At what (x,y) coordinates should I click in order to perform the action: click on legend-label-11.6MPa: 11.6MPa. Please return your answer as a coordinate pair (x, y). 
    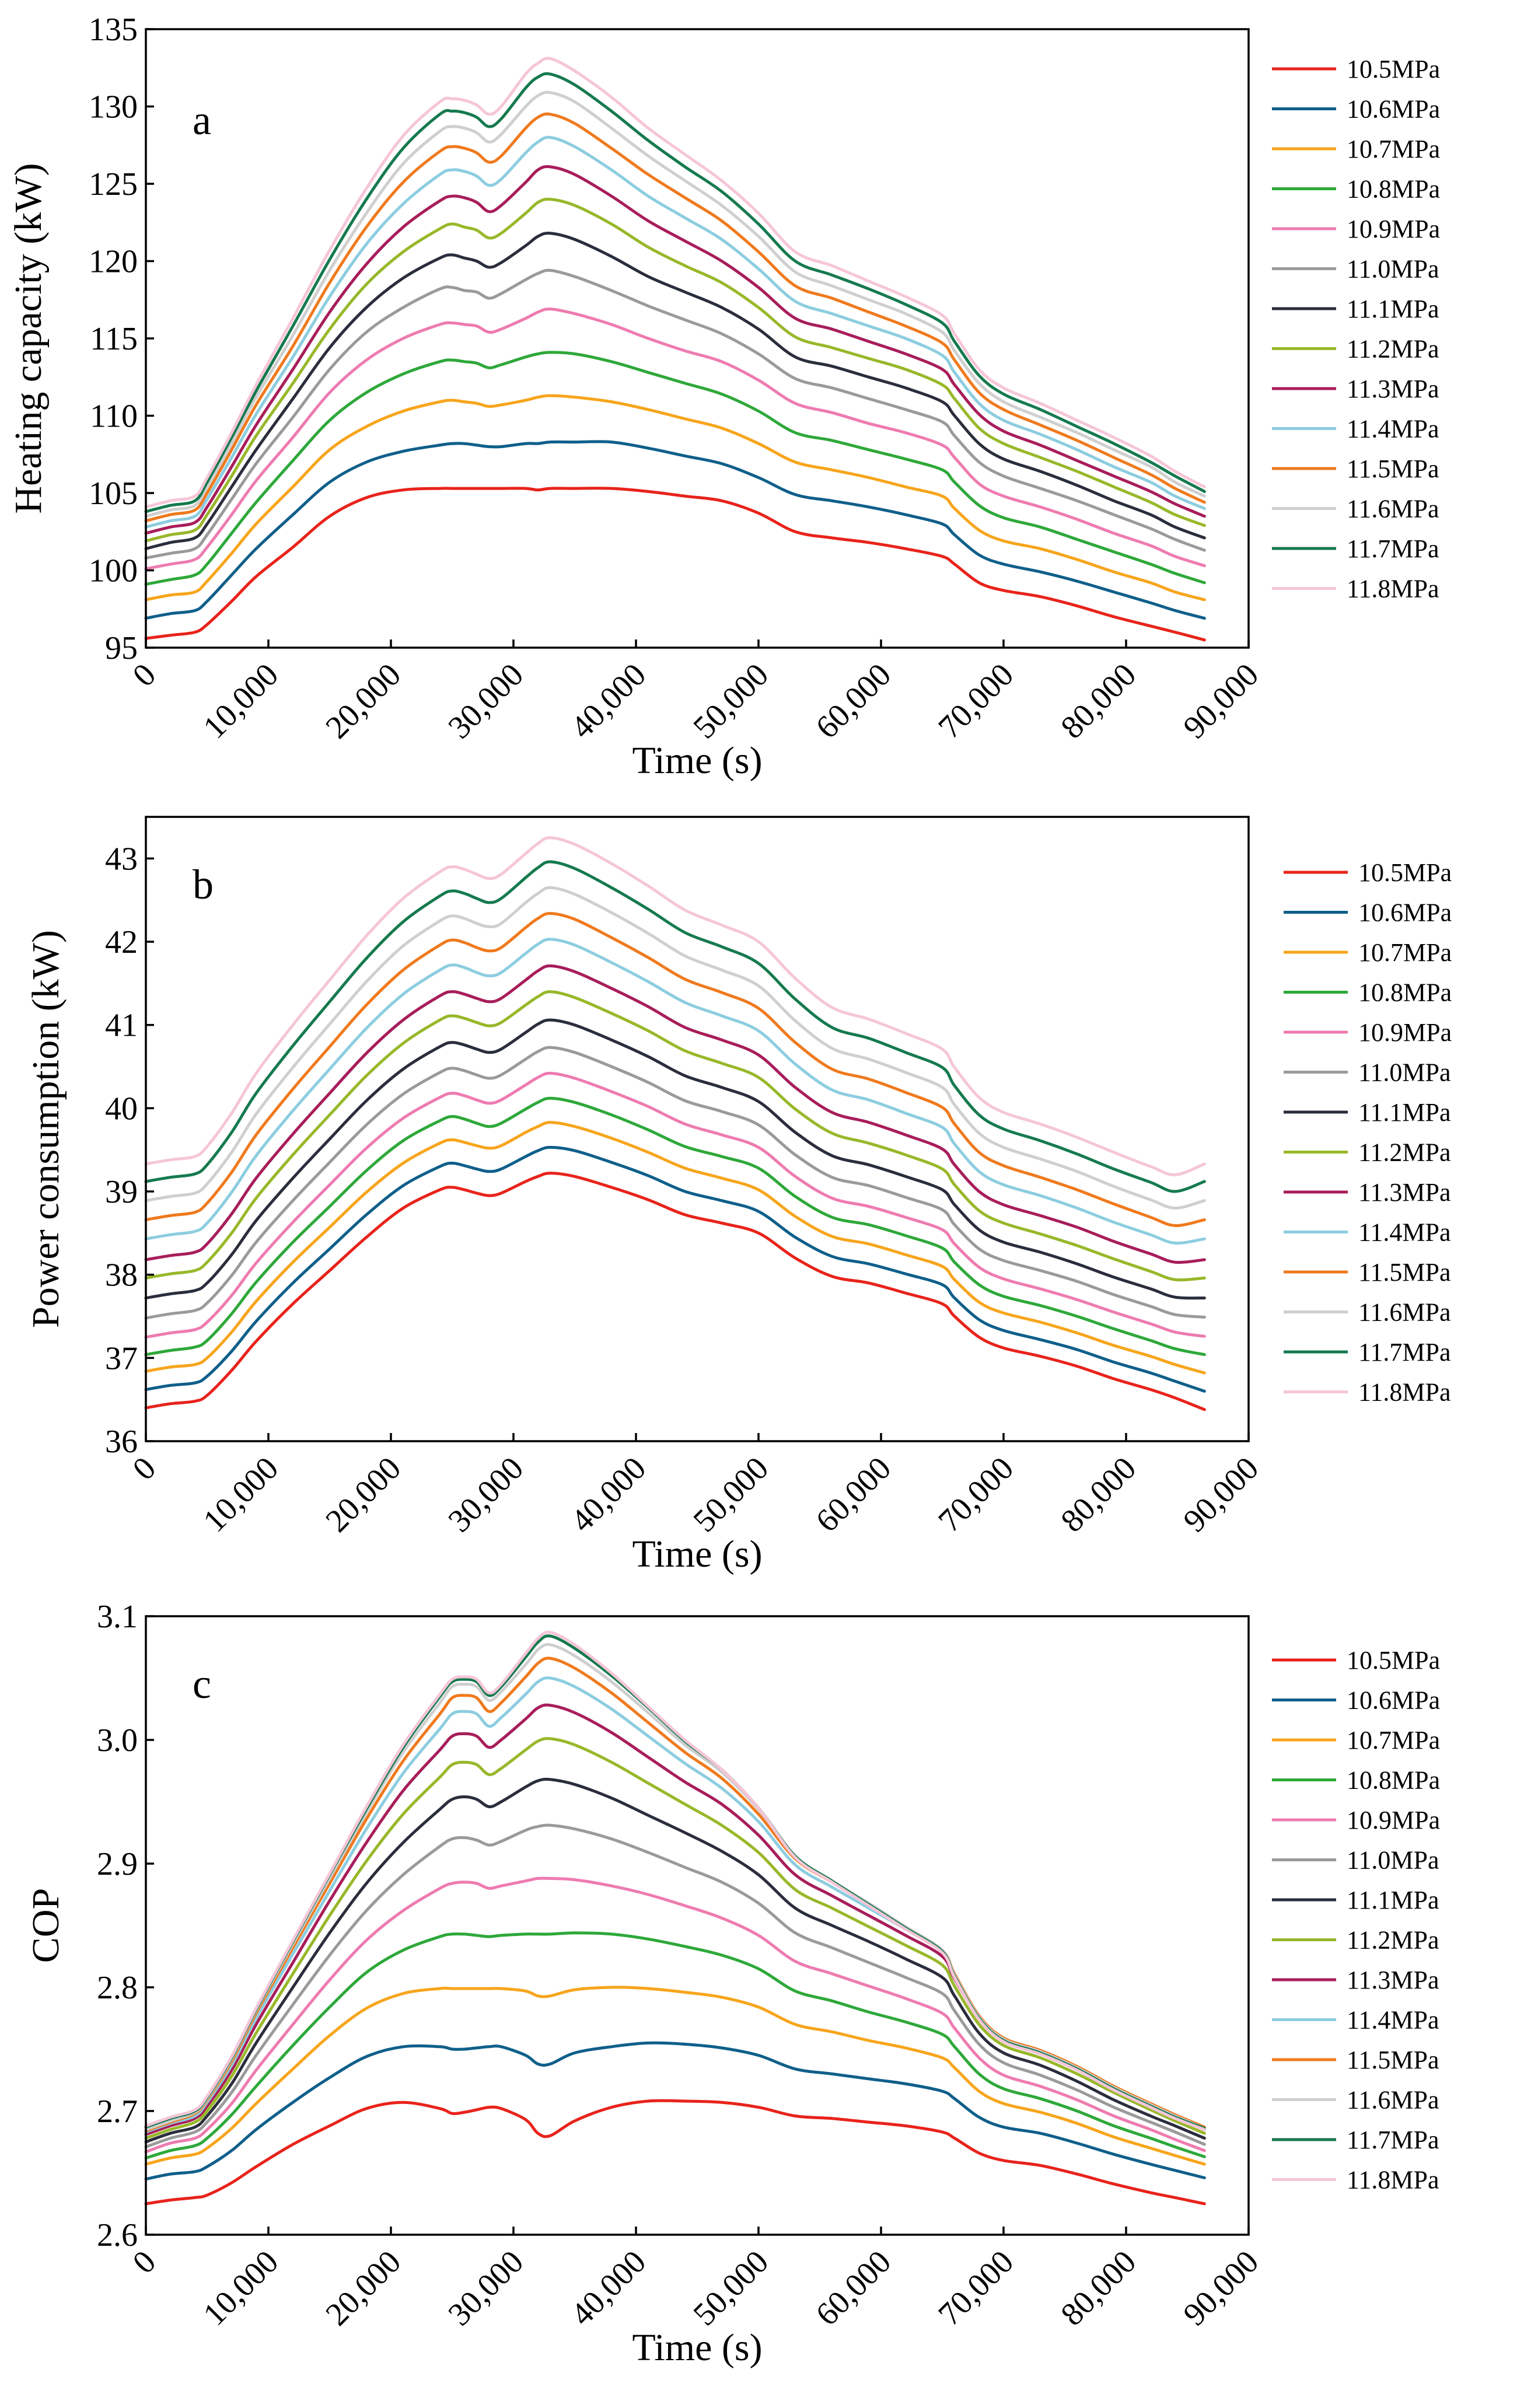
    Looking at the image, I should click on (1393, 509).